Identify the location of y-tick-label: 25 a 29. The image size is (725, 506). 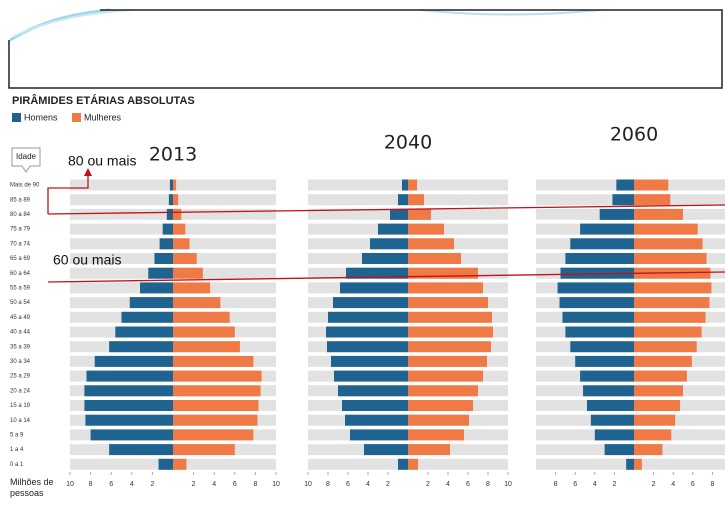
(20, 377).